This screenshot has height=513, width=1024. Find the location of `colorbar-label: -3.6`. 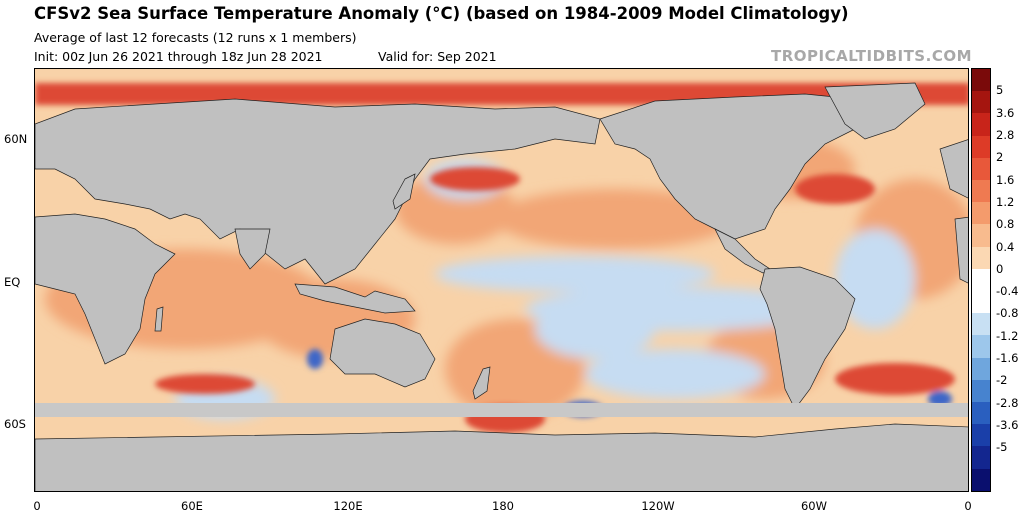

colorbar-label: -3.6 is located at coordinates (1007, 425).